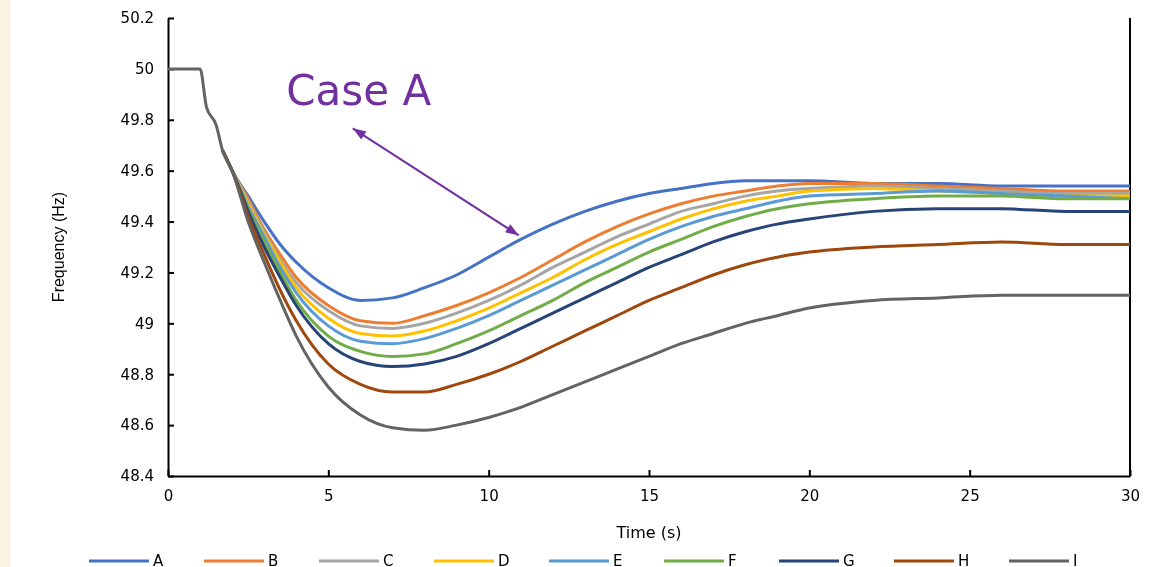 This screenshot has height=567, width=1153. Describe the element at coordinates (137, 170) in the screenshot. I see `y-tick-label: 49.6` at that location.